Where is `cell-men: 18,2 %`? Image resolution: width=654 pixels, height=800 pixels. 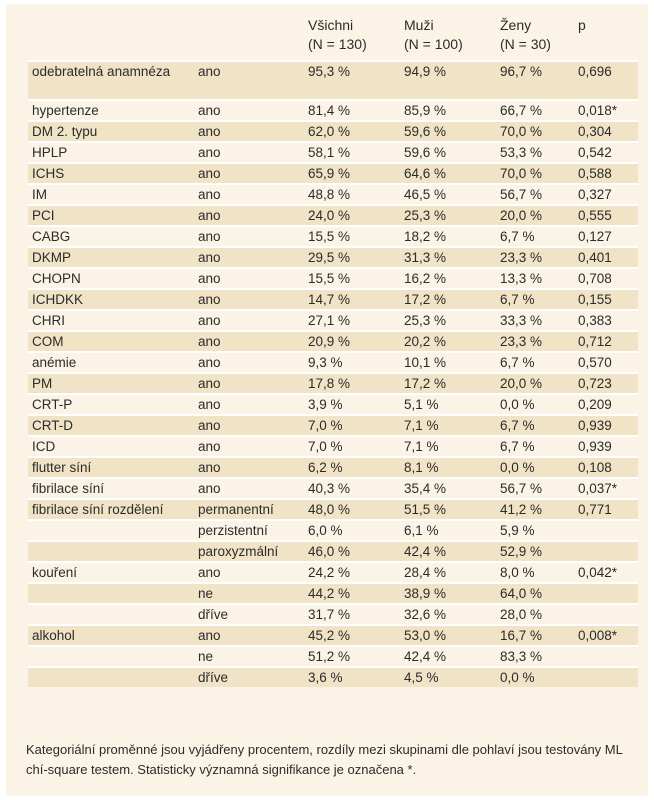 cell-men: 18,2 % is located at coordinates (448, 236).